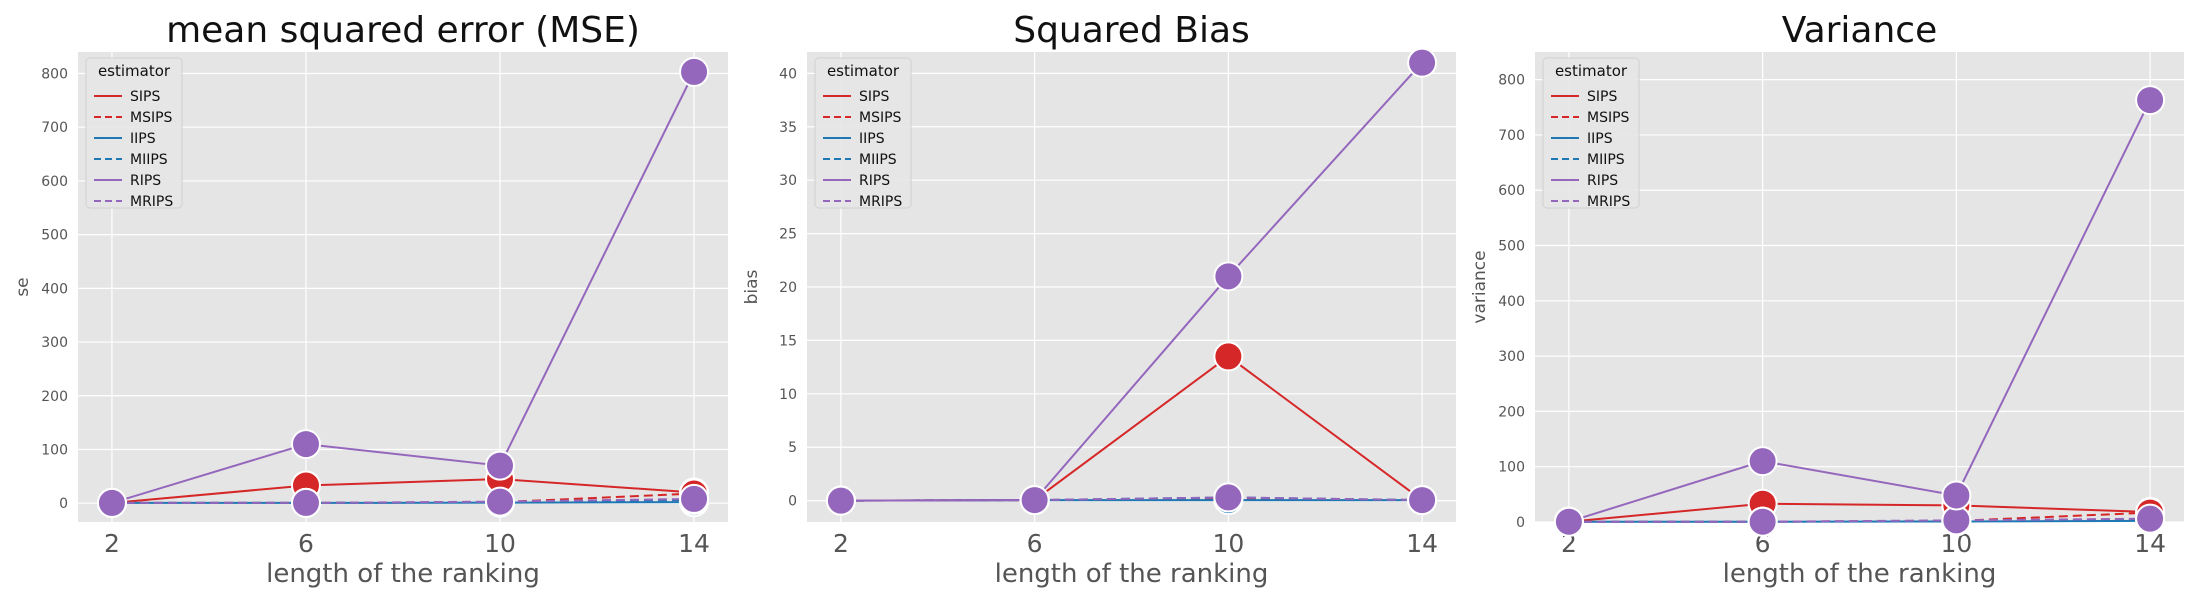 This screenshot has height=600, width=2200. Describe the element at coordinates (788, 128) in the screenshot. I see `y-tick-label: 35` at that location.